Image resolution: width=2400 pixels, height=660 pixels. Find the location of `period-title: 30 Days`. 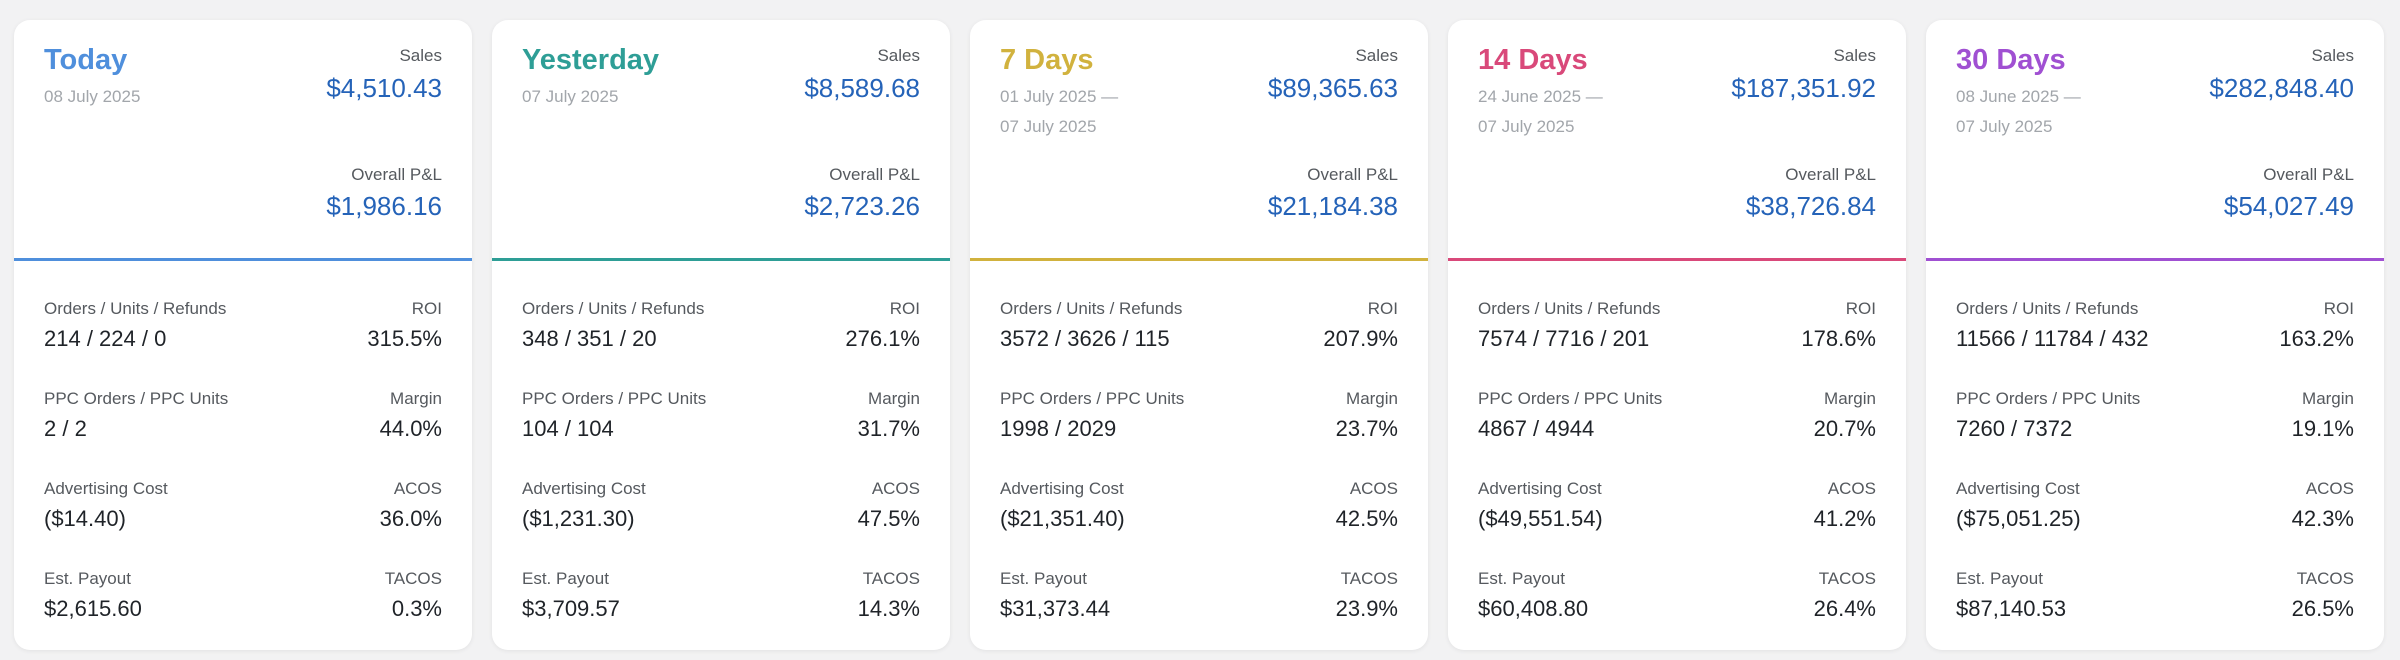

period-title: 30 Days is located at coordinates (2011, 60).